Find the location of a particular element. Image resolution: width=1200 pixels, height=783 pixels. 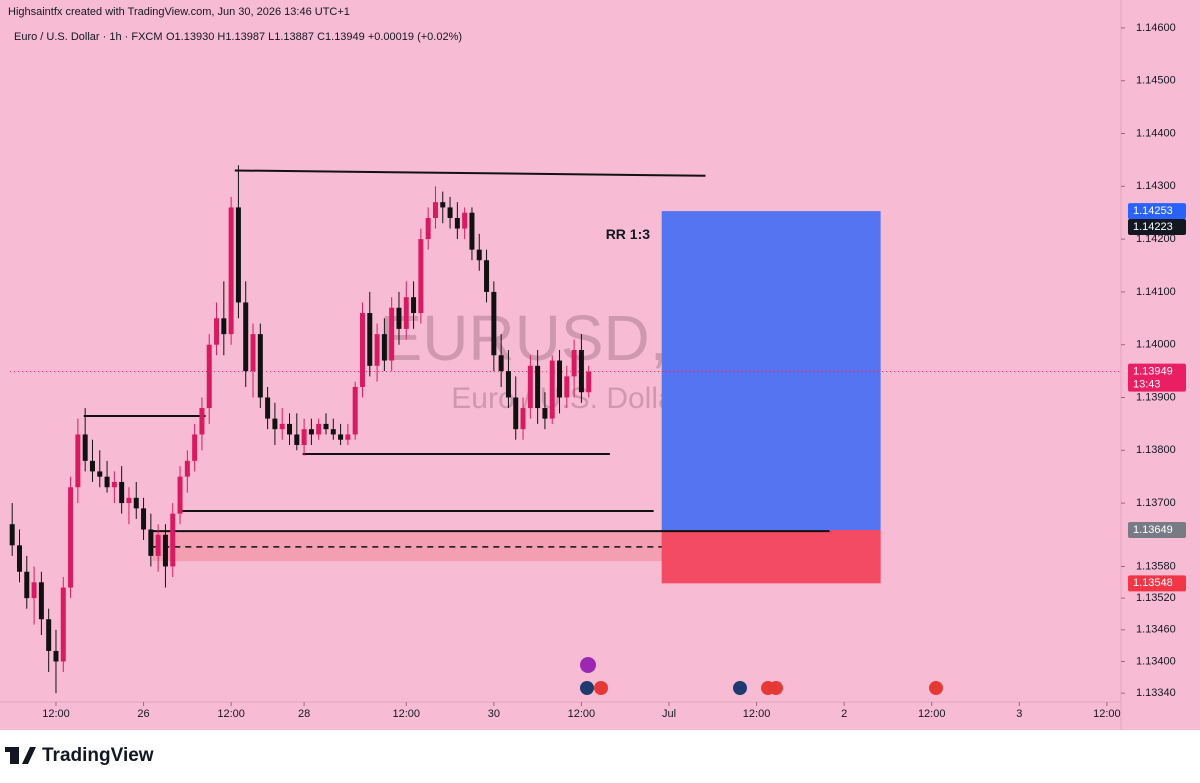

target-box is located at coordinates (771, 371).